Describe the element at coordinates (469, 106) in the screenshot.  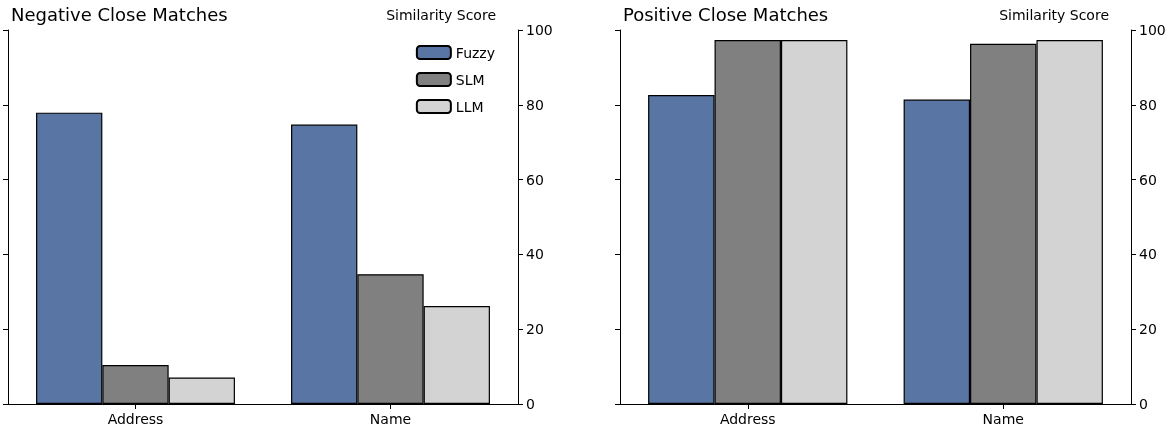
I see `legend-label: LLM` at that location.